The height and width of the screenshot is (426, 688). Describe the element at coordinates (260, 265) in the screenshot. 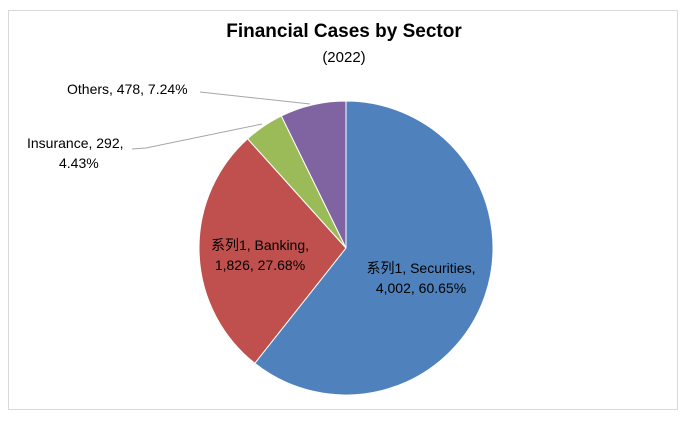

I see `data-label-1-line-1: 1,826, 27.68%` at that location.